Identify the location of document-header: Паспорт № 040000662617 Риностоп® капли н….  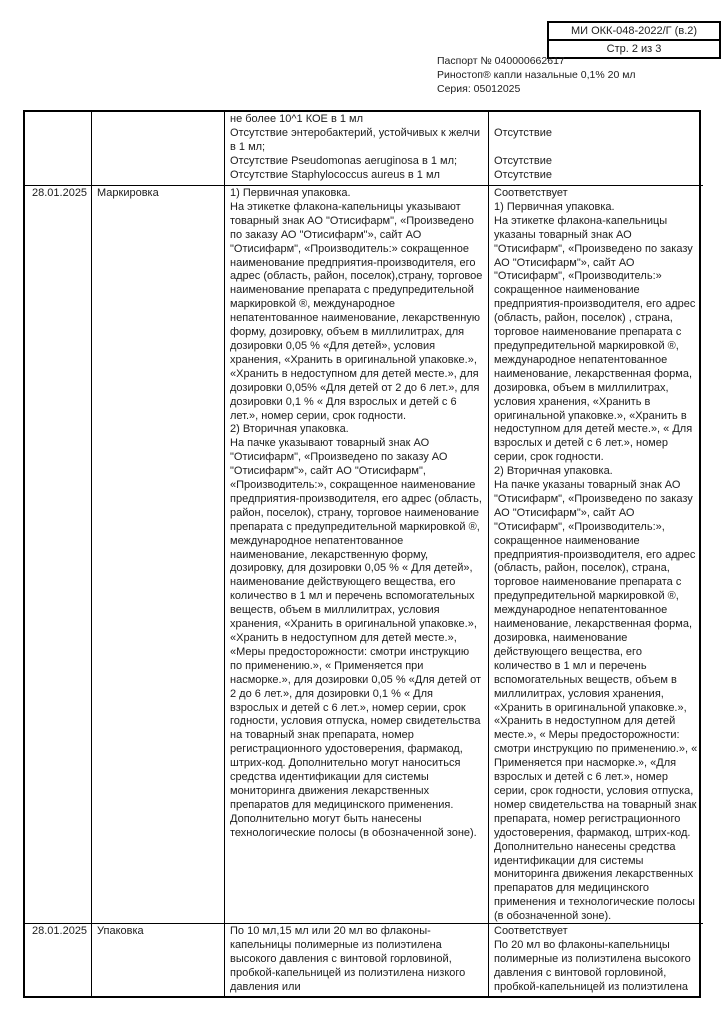
(536, 75).